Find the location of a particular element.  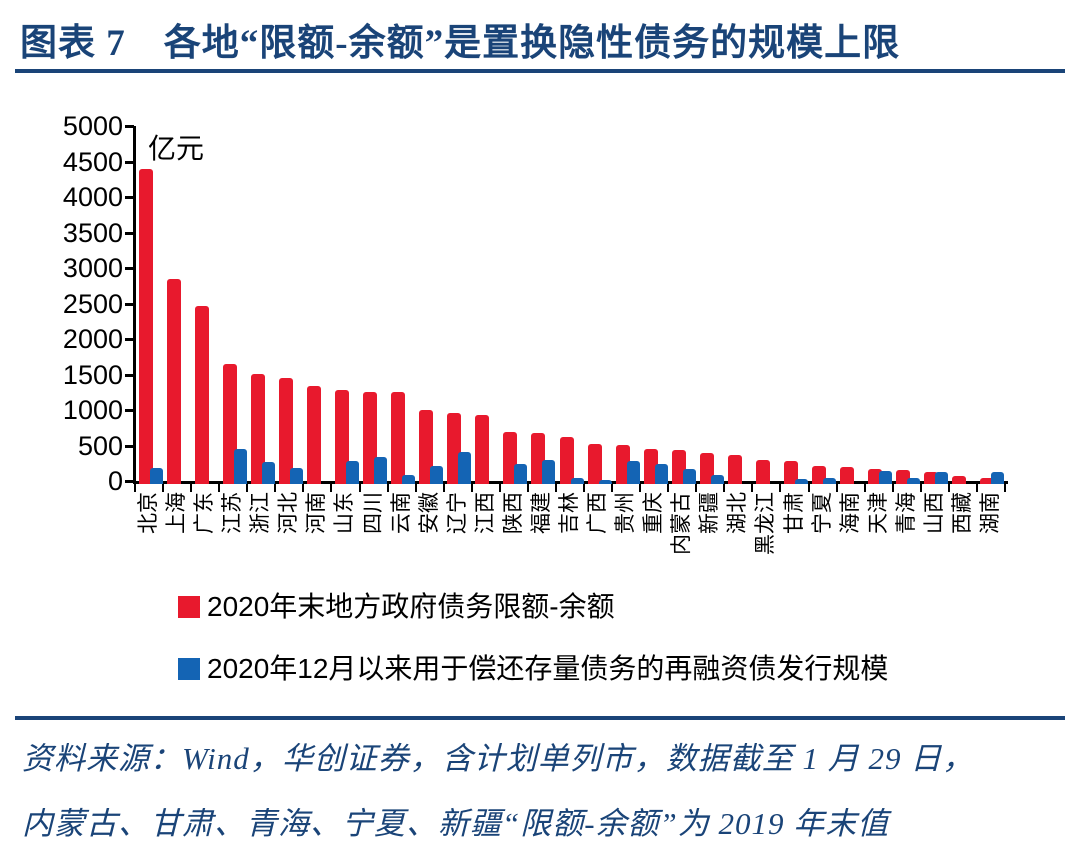

x-axis-category-label: 江苏 is located at coordinates (233, 513).